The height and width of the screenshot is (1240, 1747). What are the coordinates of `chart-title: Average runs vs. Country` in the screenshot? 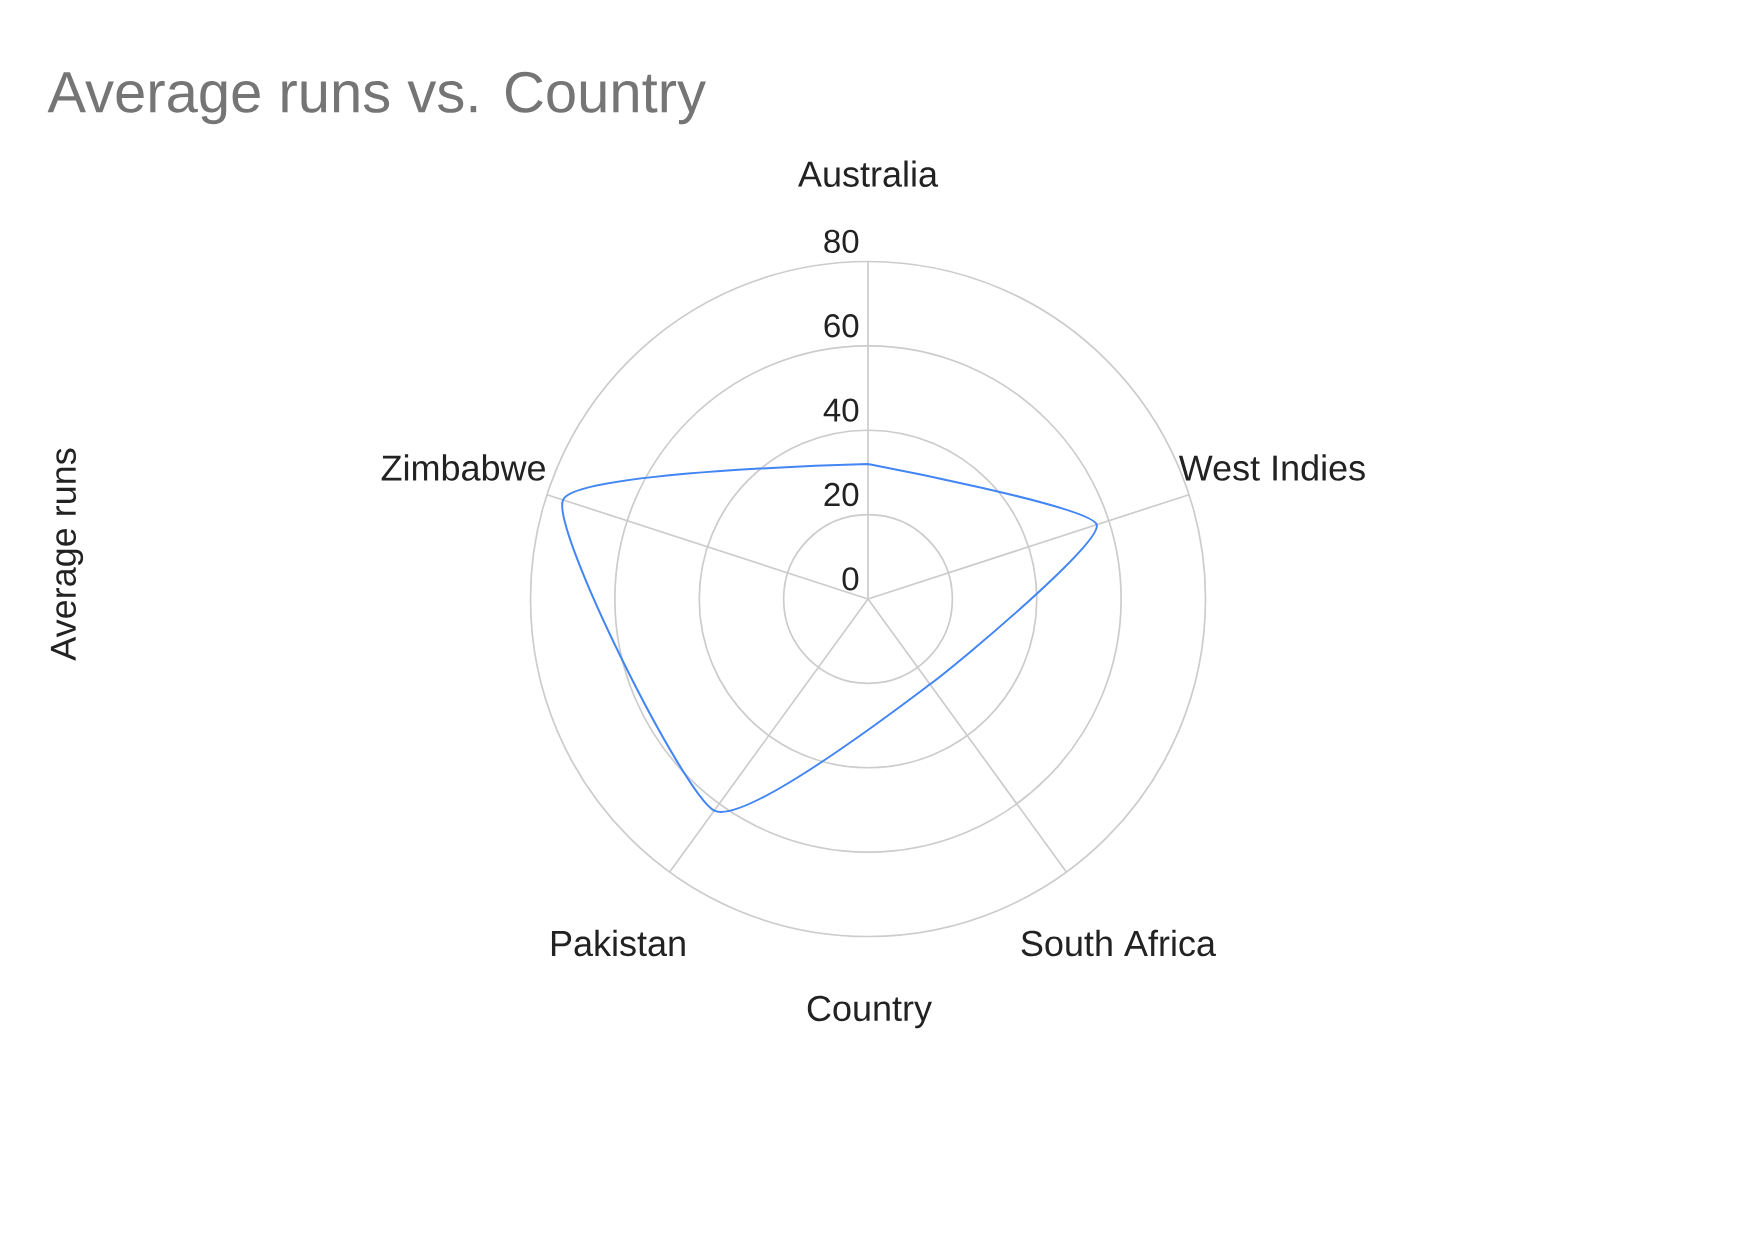 It's located at (376, 98).